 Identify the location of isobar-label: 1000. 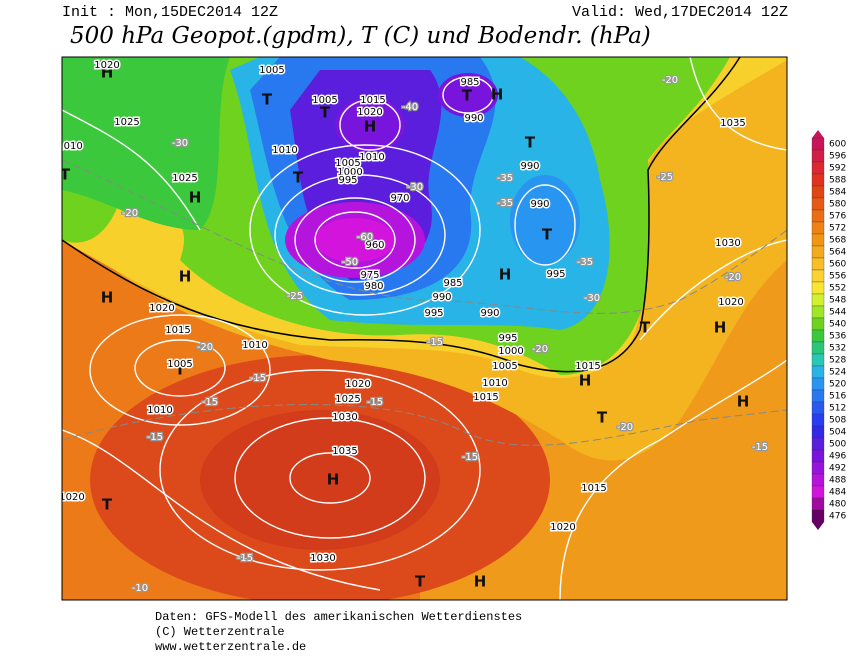
(510, 351).